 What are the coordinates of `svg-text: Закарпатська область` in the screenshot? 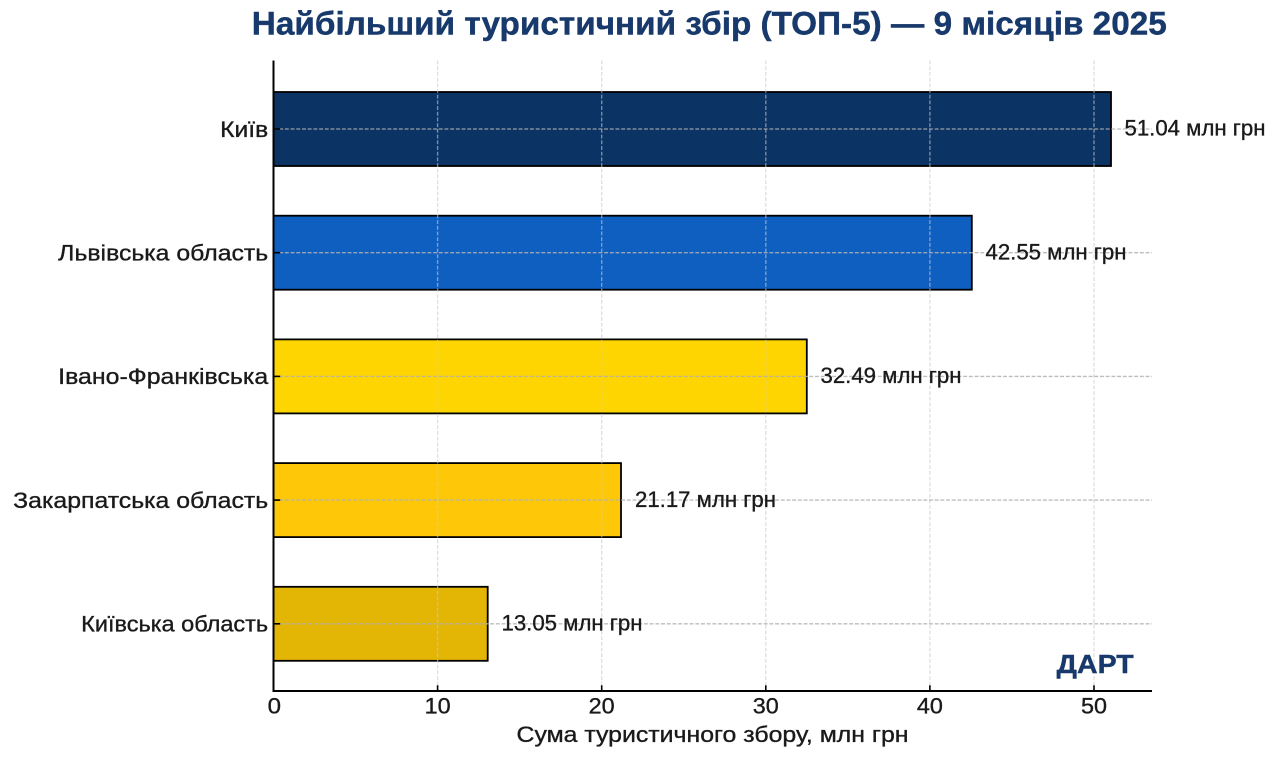 It's located at (140, 500).